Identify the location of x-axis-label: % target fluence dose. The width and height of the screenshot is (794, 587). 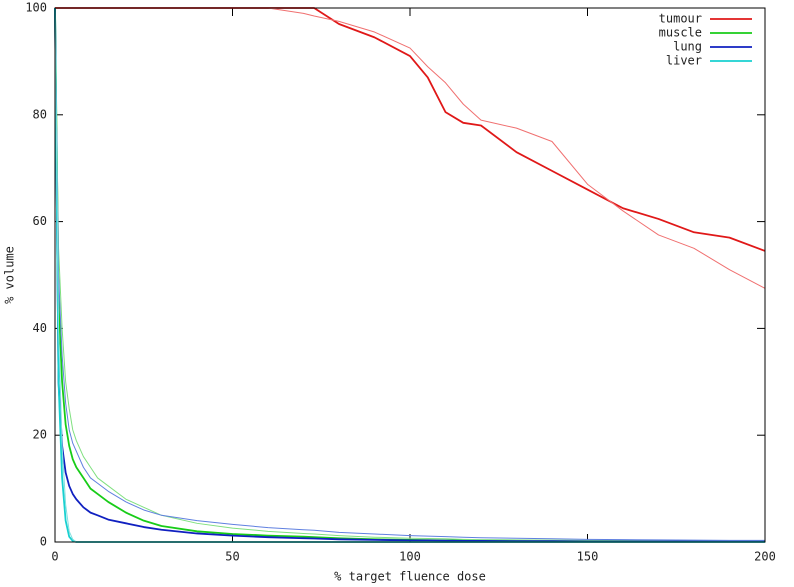
(410, 577).